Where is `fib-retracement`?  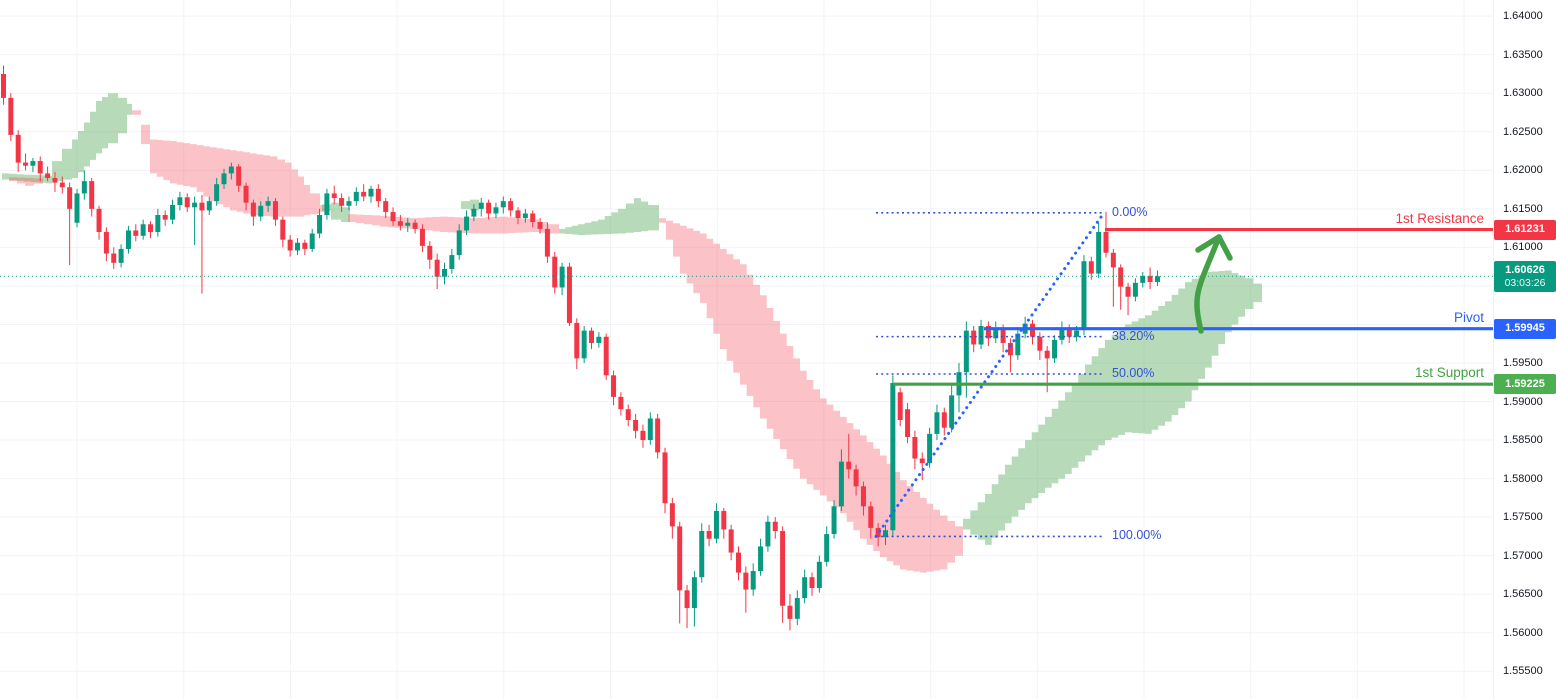
fib-retracement is located at coordinates (990, 374).